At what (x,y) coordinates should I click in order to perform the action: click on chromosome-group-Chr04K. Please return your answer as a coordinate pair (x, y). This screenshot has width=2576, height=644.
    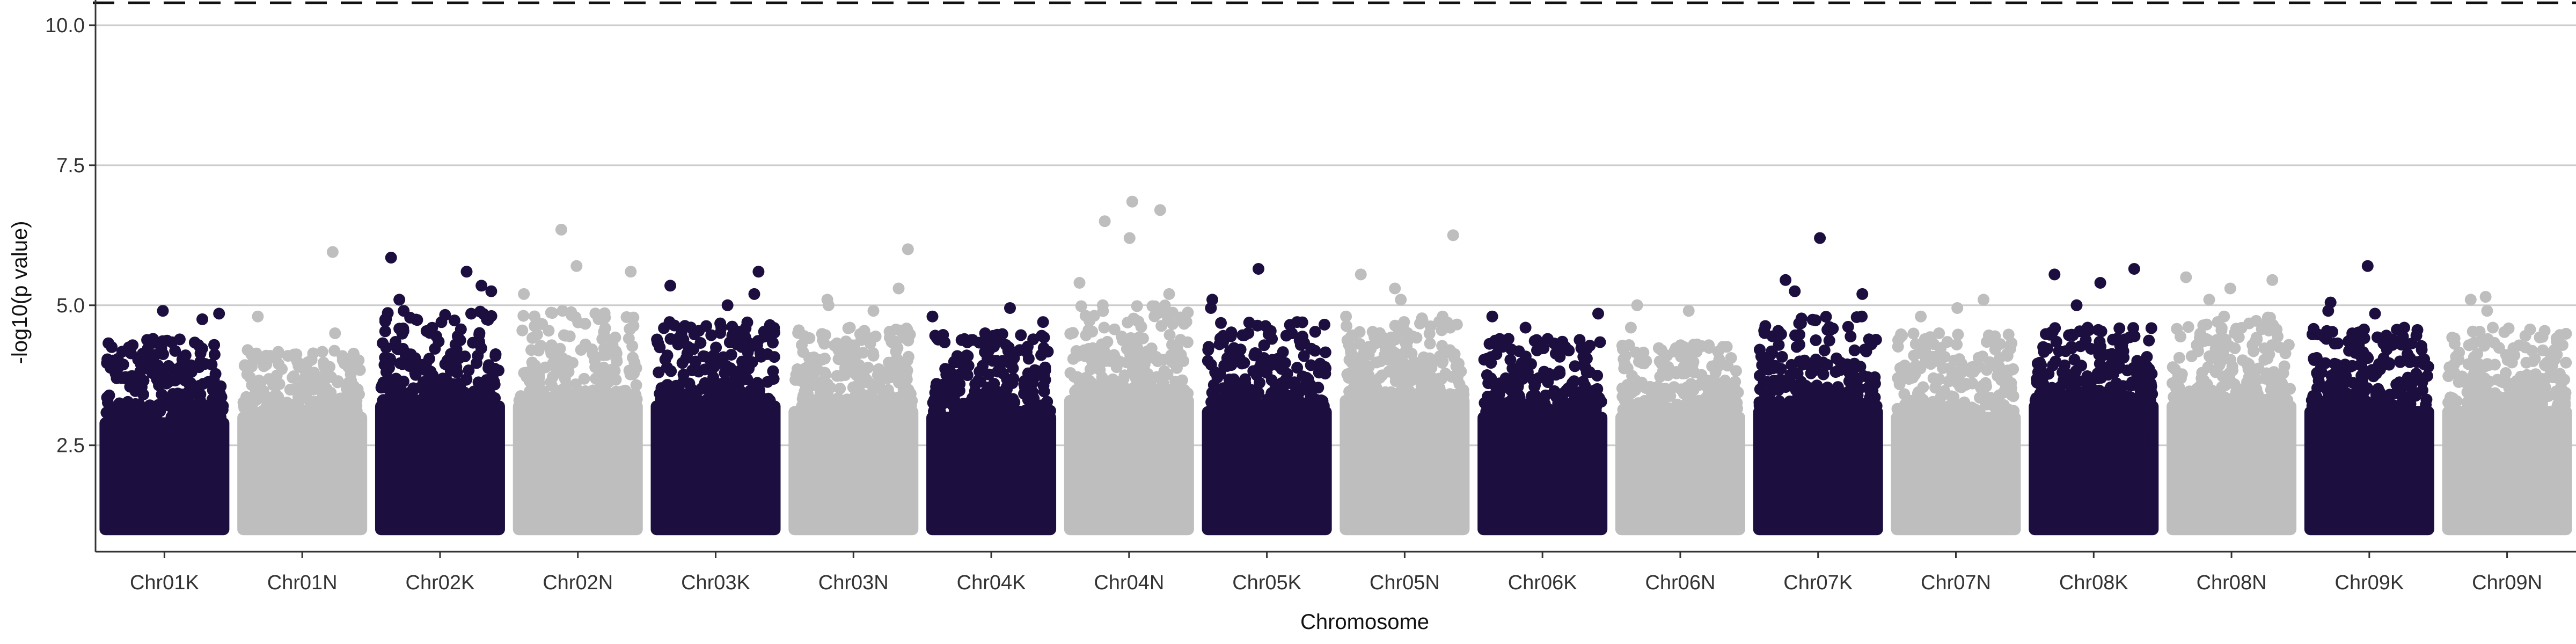
    Looking at the image, I should click on (991, 419).